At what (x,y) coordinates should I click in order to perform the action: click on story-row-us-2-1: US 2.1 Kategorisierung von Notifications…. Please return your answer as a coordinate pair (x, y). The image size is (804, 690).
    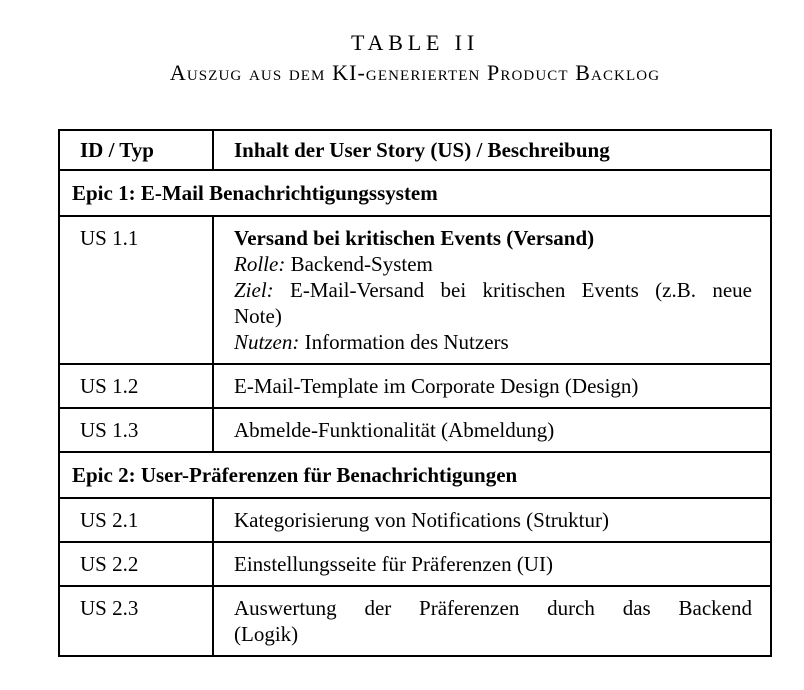
    Looking at the image, I should click on (415, 519).